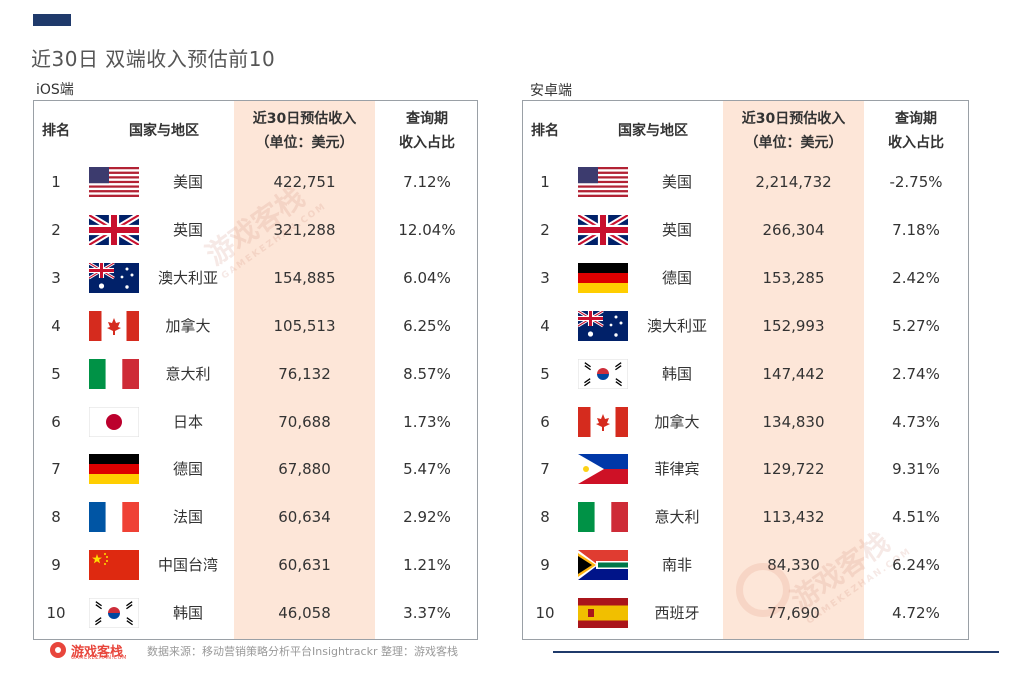  What do you see at coordinates (153, 59) in the screenshot?
I see `page-title: 近30日 双端收入预估前10` at bounding box center [153, 59].